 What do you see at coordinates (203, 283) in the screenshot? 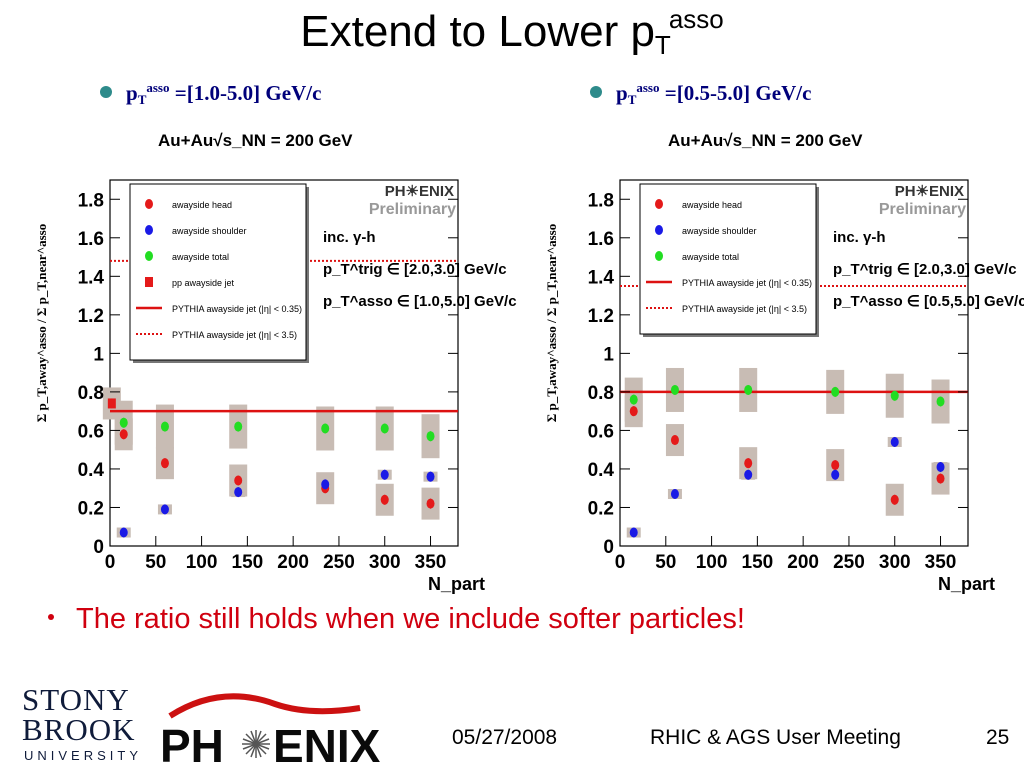
I see `legend-label: pp awayside jet` at bounding box center [203, 283].